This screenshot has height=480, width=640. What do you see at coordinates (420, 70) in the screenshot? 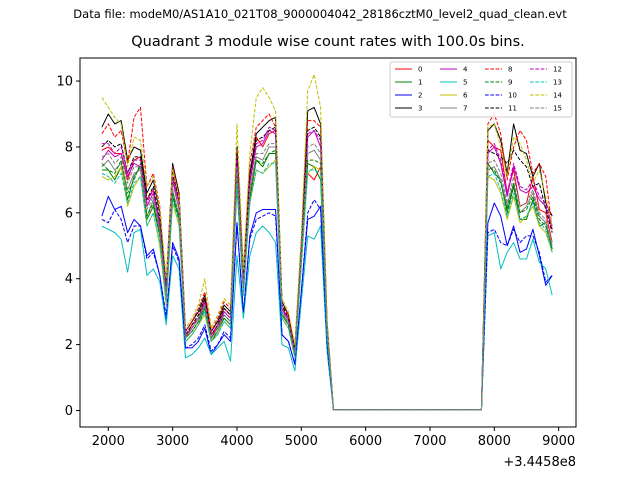
I see `legend-label-0: 0` at bounding box center [420, 70].